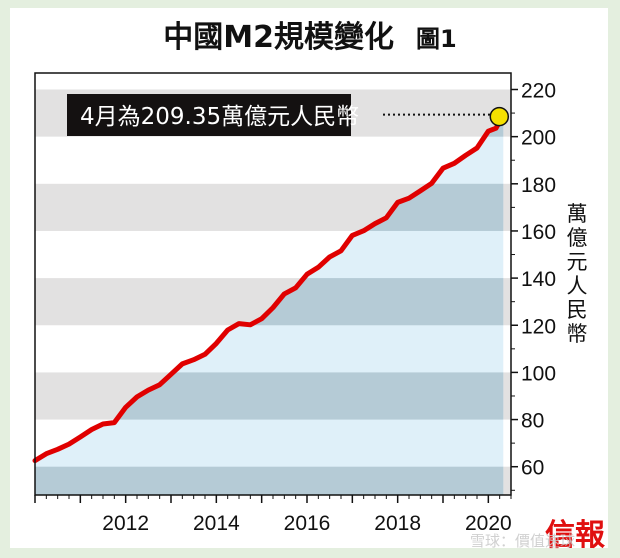 Image resolution: width=620 pixels, height=558 pixels. I want to click on y-tick-label: 80, so click(532, 421).